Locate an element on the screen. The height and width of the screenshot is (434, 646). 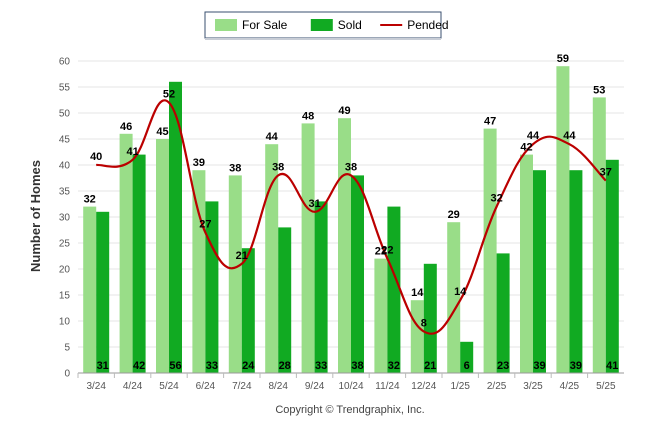
pended-value-label: 31 is located at coordinates (314, 204).